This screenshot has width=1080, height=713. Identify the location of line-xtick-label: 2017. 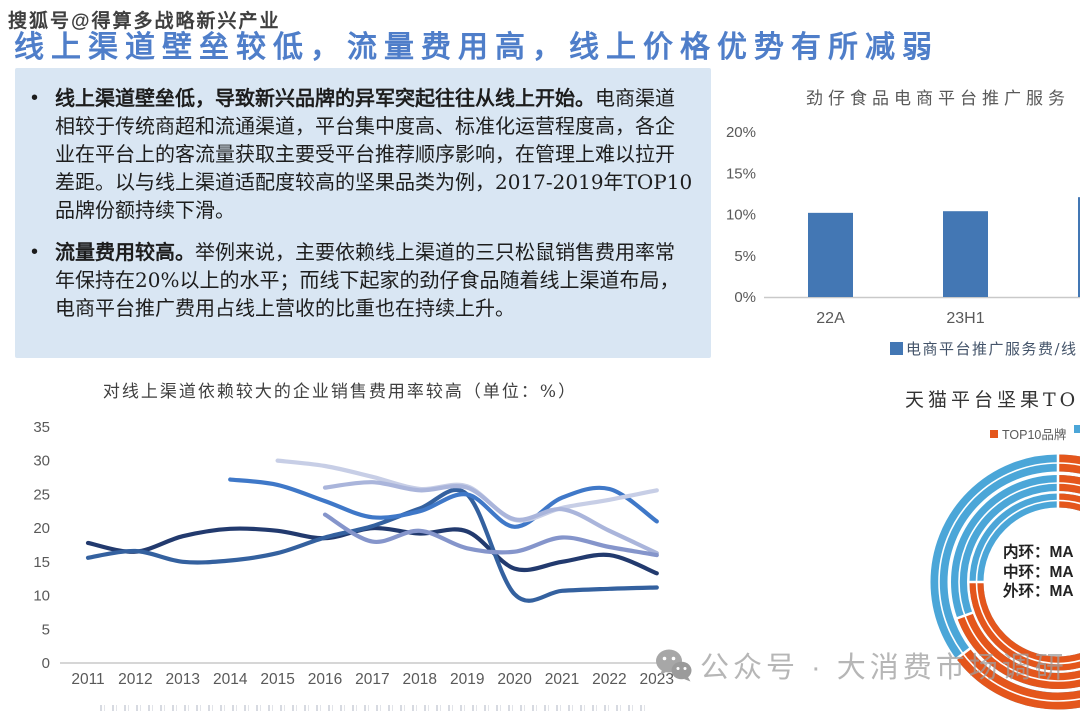
(372, 679).